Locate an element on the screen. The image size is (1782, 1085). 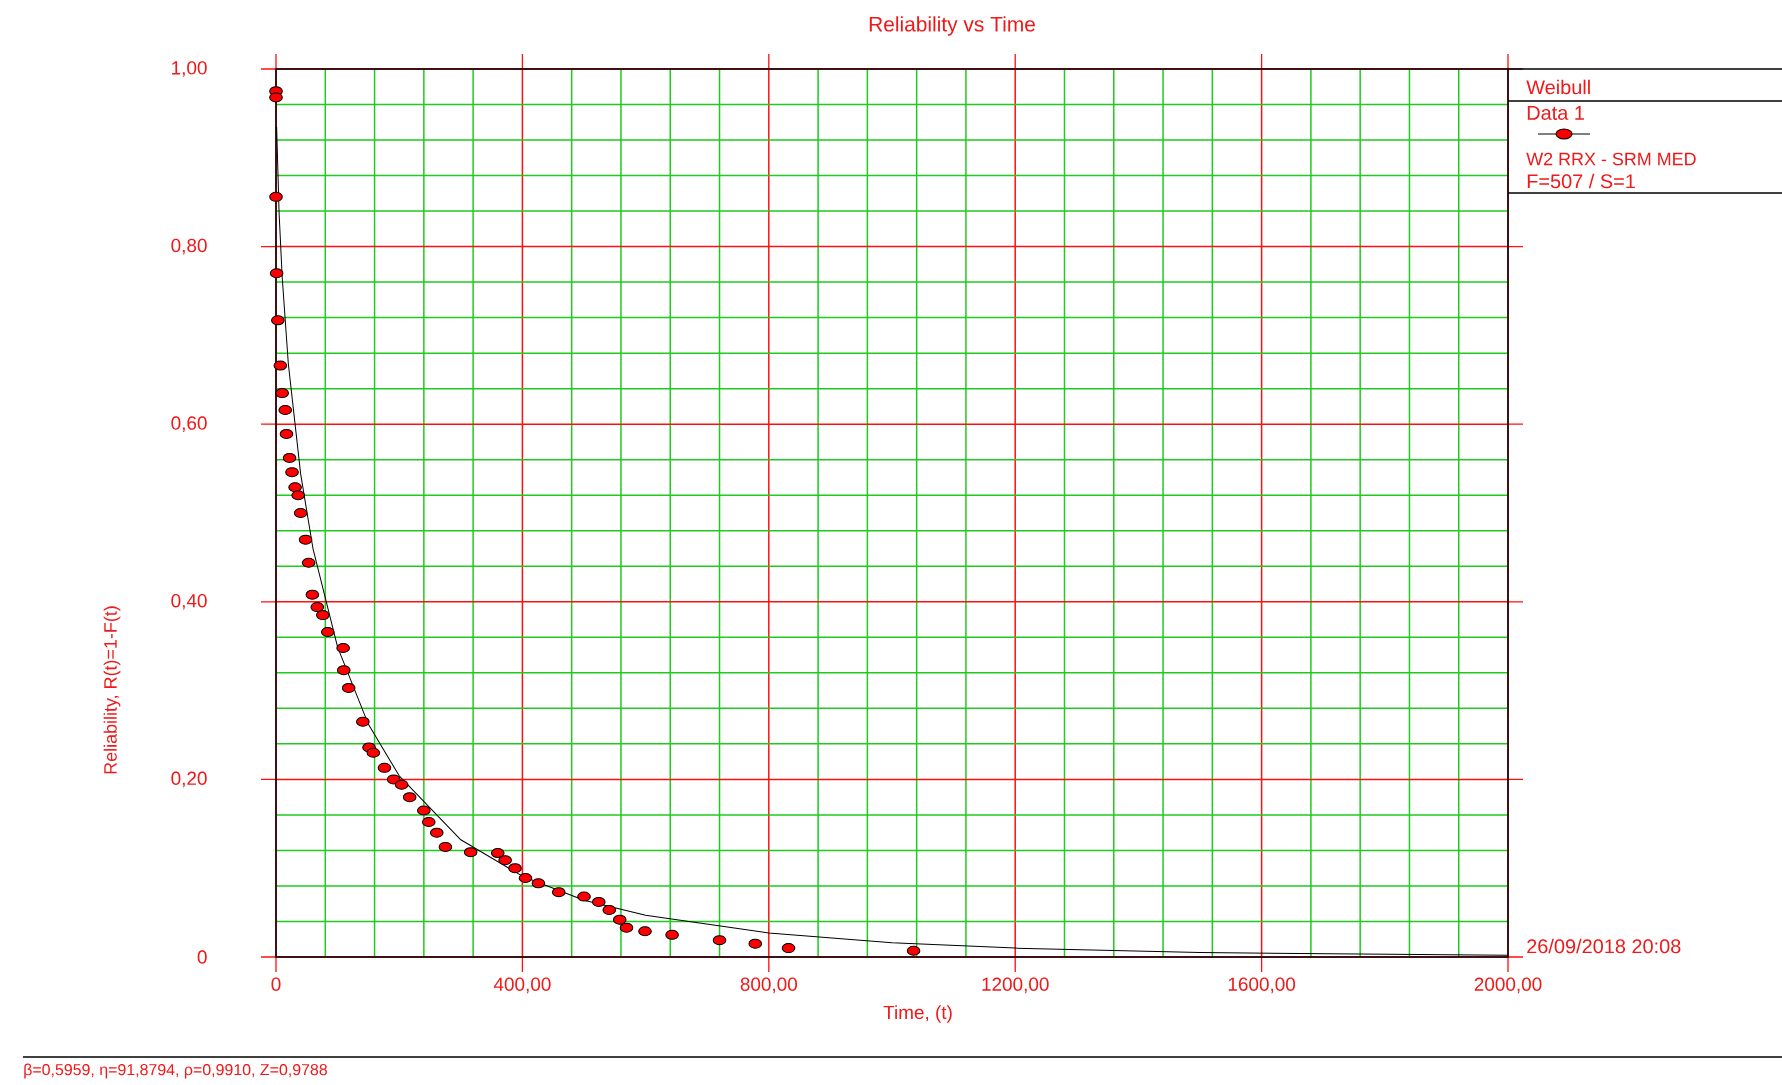
y-tick-label: 0 is located at coordinates (202, 957).